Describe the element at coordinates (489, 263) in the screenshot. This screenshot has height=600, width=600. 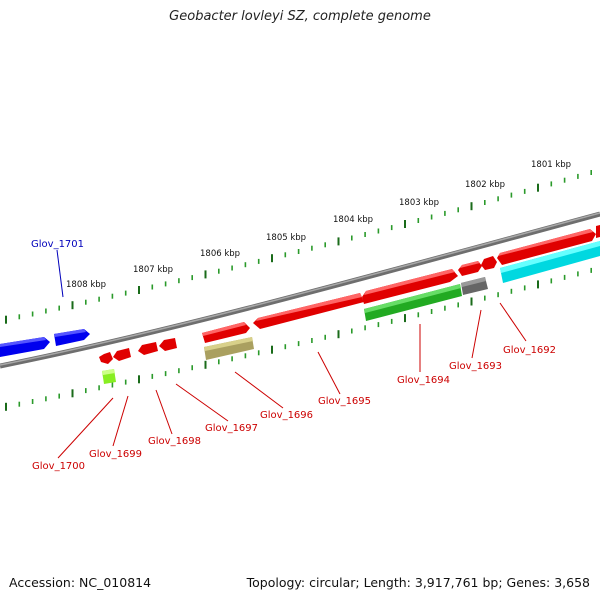
I see `gene-glov-1692-a` at that location.